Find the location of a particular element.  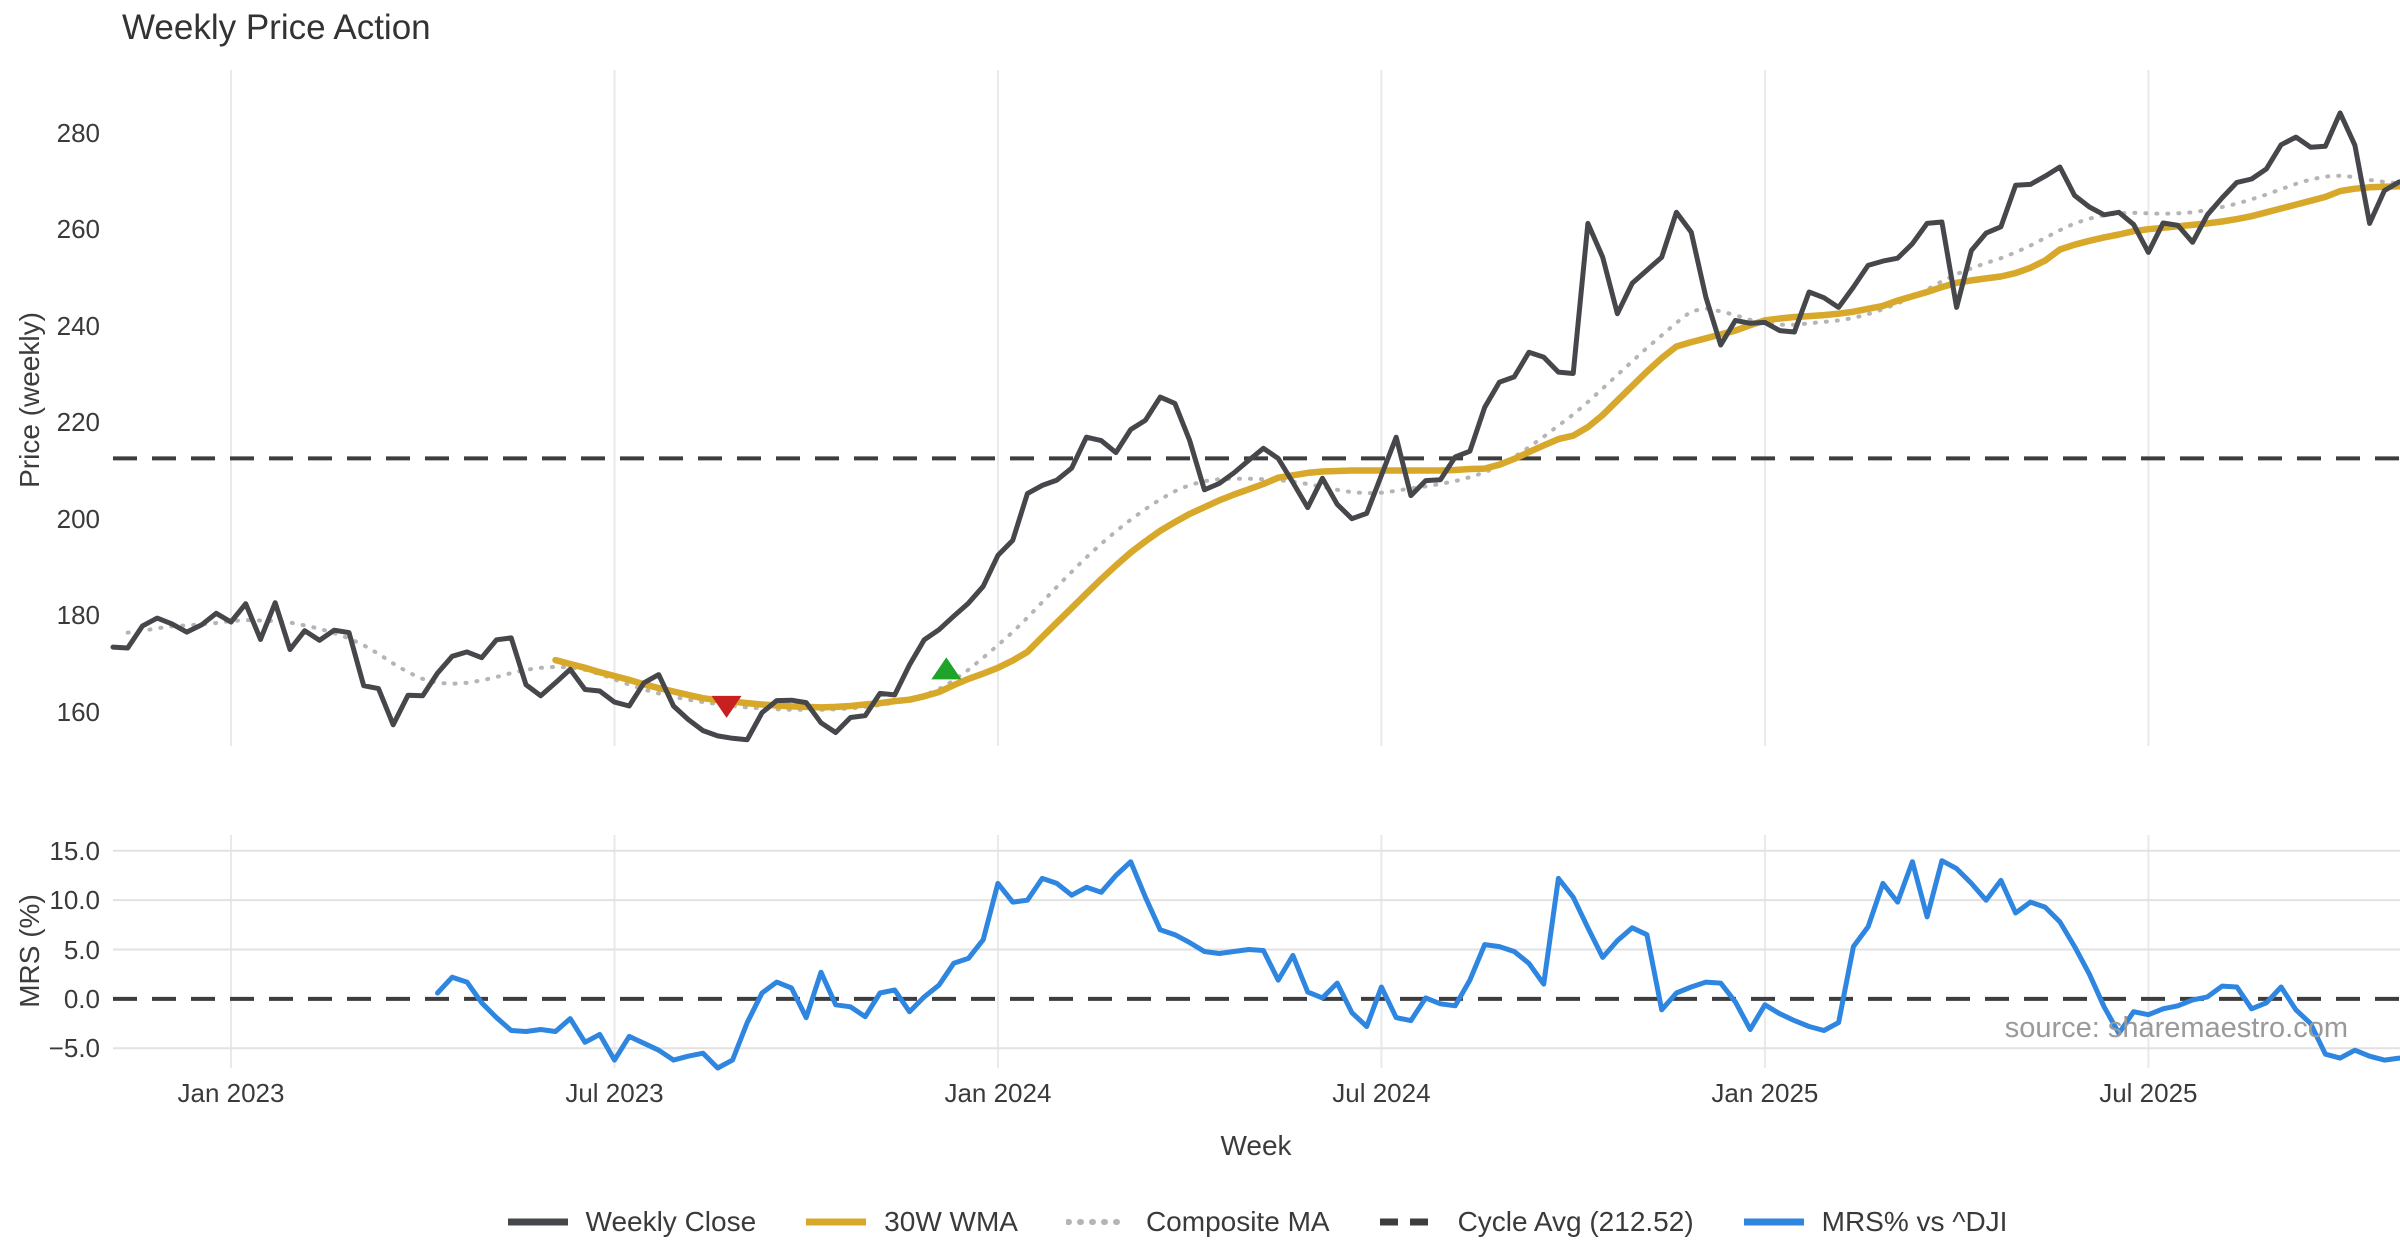

legend-item-cycle-avg-212-52-: Cycle Avg (212.52) is located at coordinates (1536, 1222).